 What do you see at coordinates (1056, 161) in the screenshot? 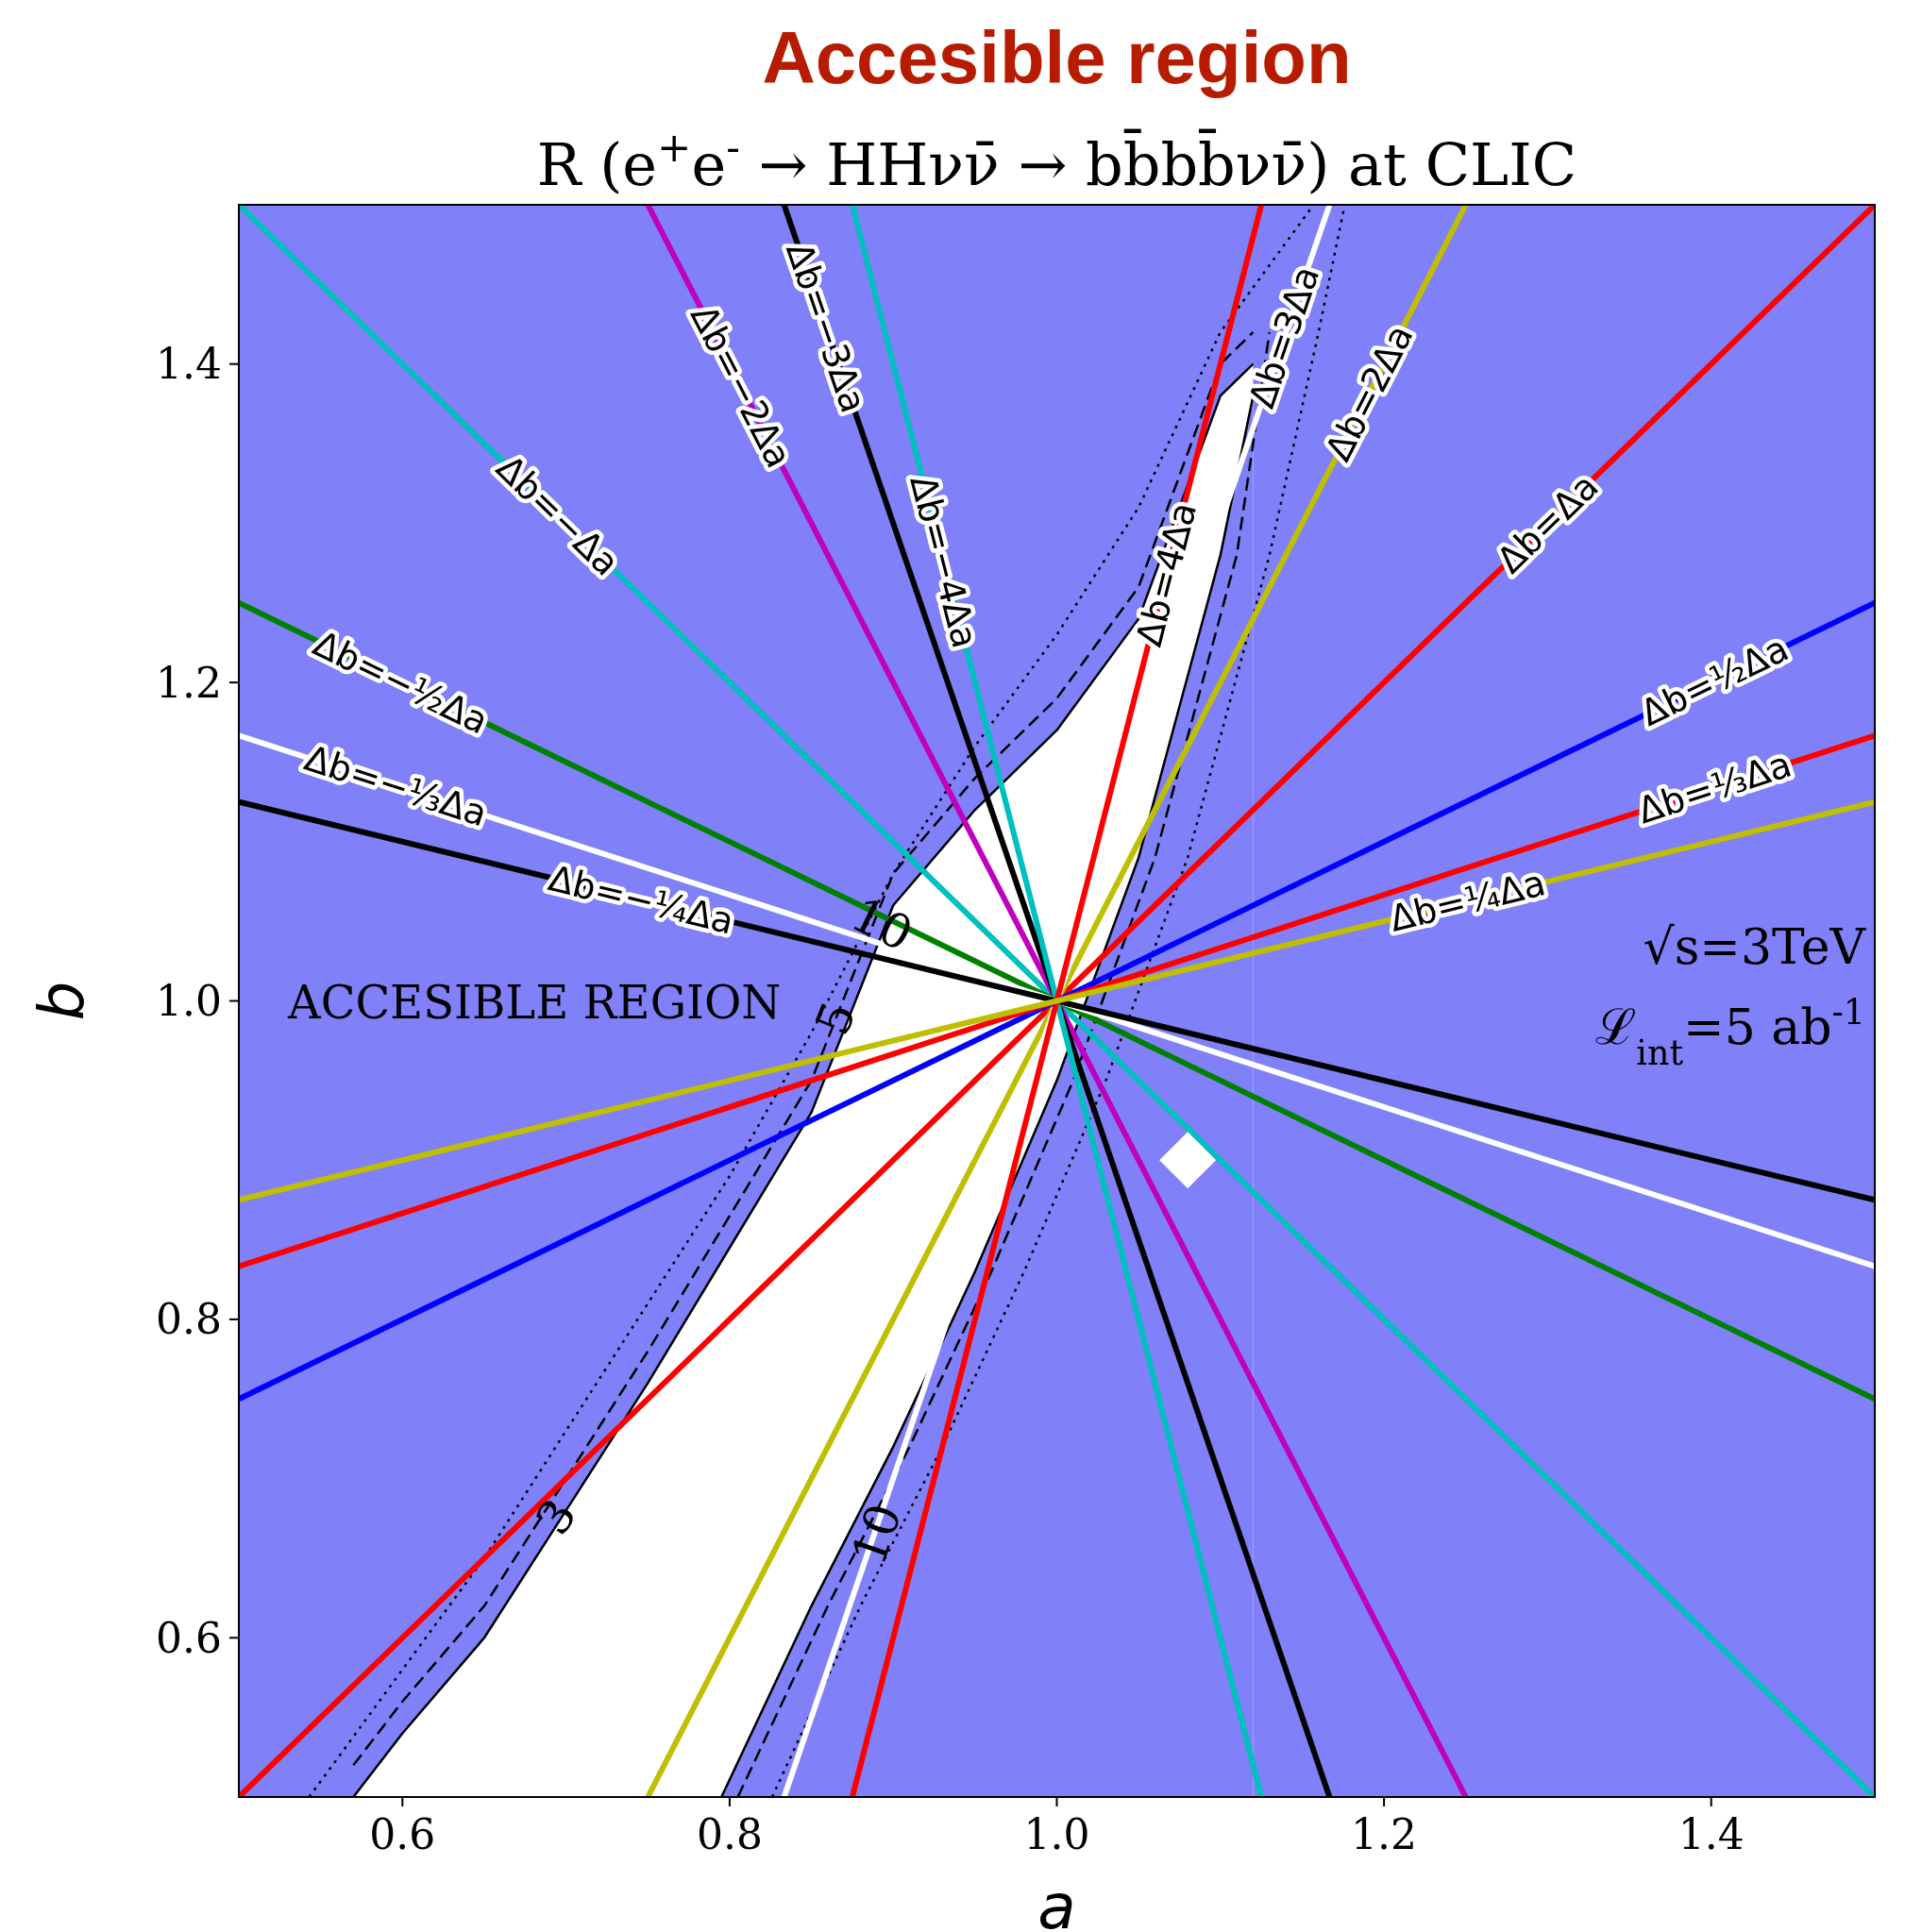
I see `chart-subtitle: R (e$^{+}$e$^{-}$ → HHνν̄ → bb̄bb̄νν̄) at CLIC` at bounding box center [1056, 161].